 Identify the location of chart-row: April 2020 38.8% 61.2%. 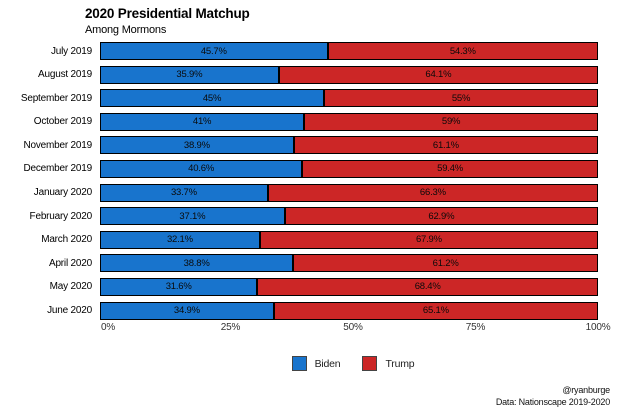
(299, 263).